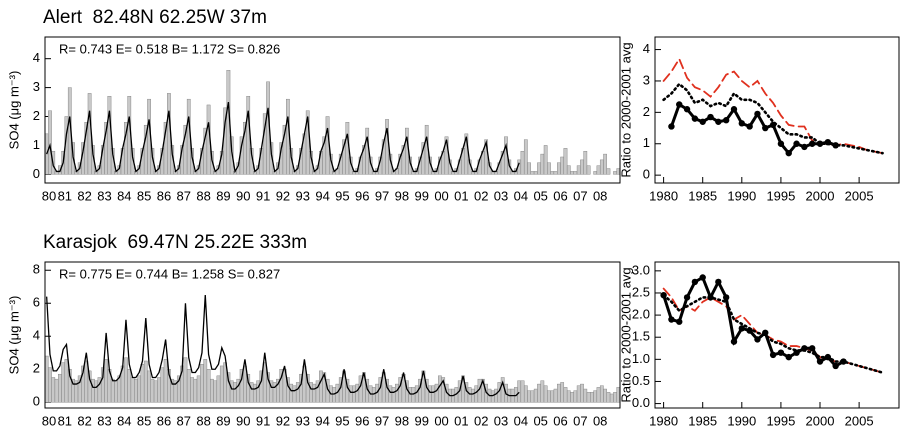 Image resolution: width=901 pixels, height=431 pixels. Describe the element at coordinates (263, 420) in the screenshot. I see `x-tick-label: 91` at that location.